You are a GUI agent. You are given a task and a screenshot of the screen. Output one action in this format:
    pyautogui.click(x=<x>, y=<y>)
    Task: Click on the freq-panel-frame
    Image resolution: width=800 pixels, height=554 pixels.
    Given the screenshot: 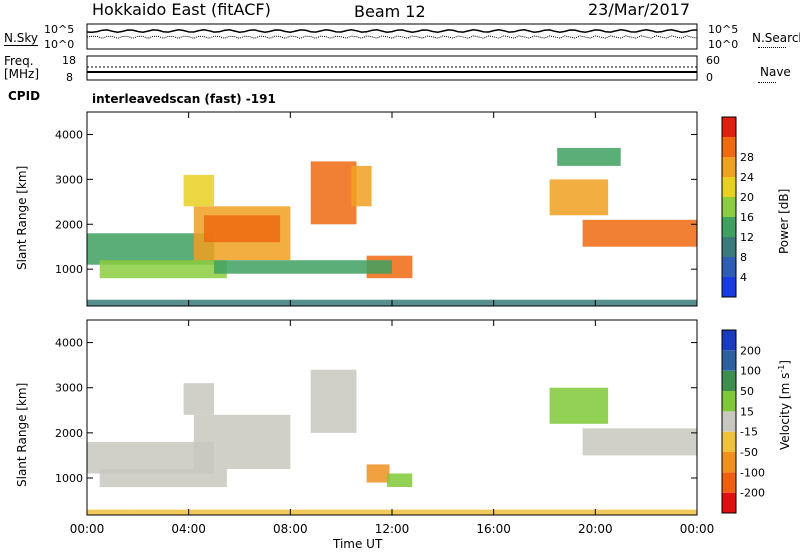 What is the action you would take?
    pyautogui.click(x=392, y=68)
    